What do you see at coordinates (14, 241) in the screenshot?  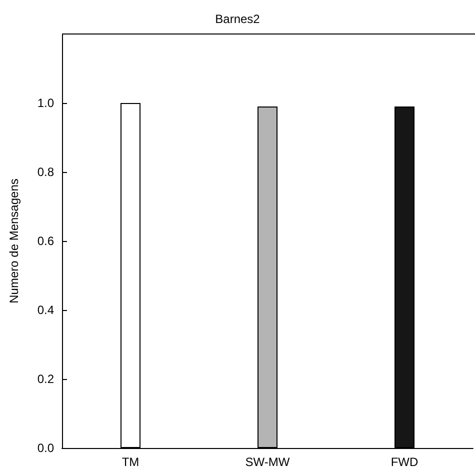 I see `y-axis-title: Numero de Mensagens` at bounding box center [14, 241].